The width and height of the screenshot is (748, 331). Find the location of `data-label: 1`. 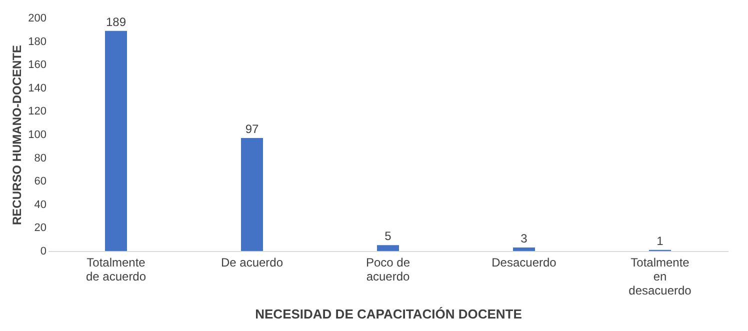

data-label: 1 is located at coordinates (660, 241).